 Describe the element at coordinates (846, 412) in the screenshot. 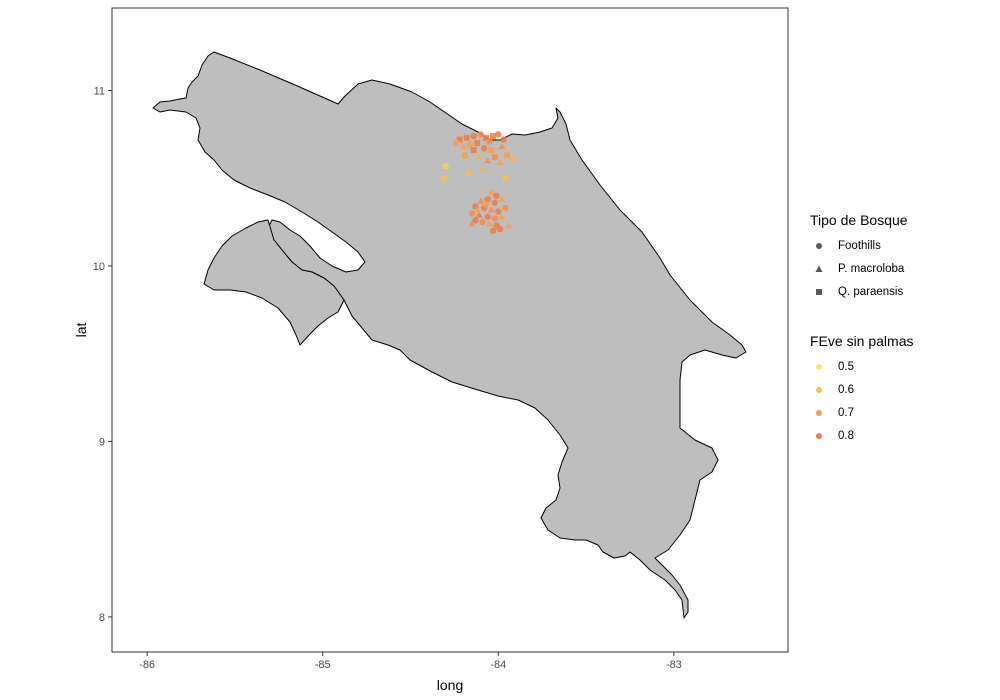

I see `legend-label: 0.7` at that location.